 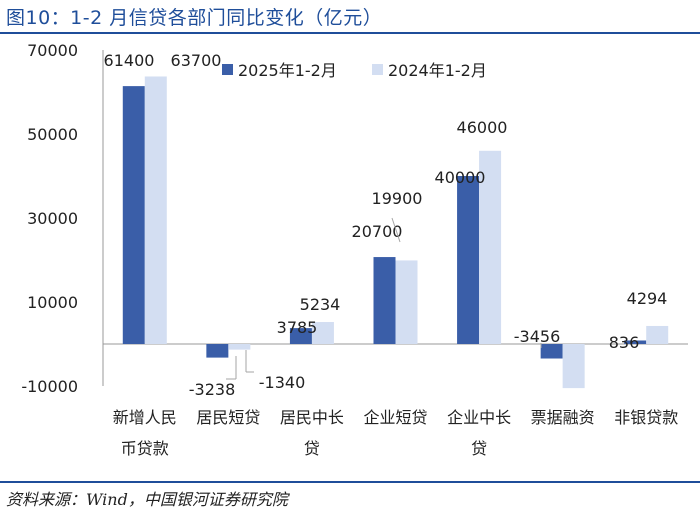 I want to click on data-label-2024: 63700, so click(x=196, y=60).